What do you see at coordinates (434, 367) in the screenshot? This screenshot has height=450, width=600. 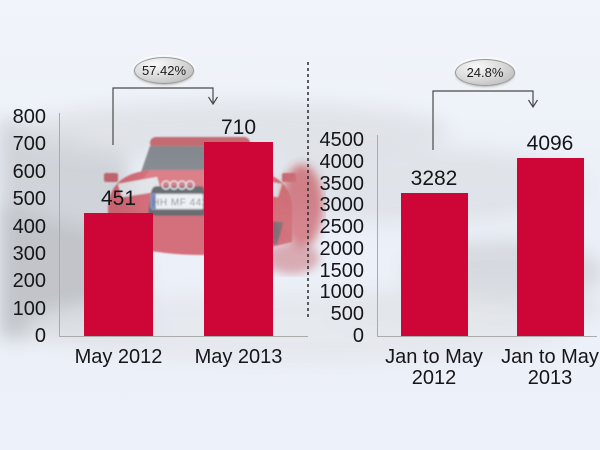 I see `x-axis-category-label: Jan to May 2012` at bounding box center [434, 367].